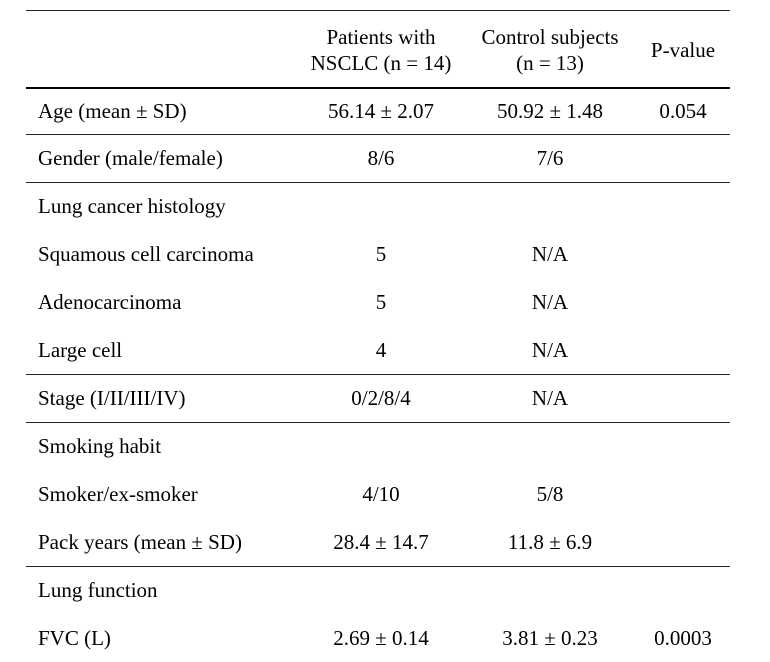  I want to click on row-label: Adenocarcinoma, so click(110, 302).